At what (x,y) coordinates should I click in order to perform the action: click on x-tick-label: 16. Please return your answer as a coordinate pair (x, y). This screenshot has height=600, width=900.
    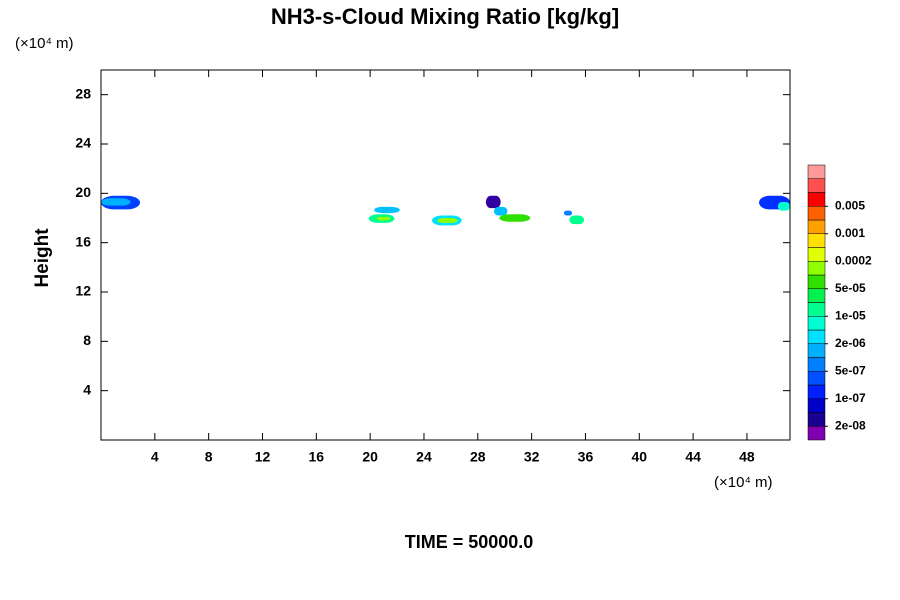
    Looking at the image, I should click on (317, 457).